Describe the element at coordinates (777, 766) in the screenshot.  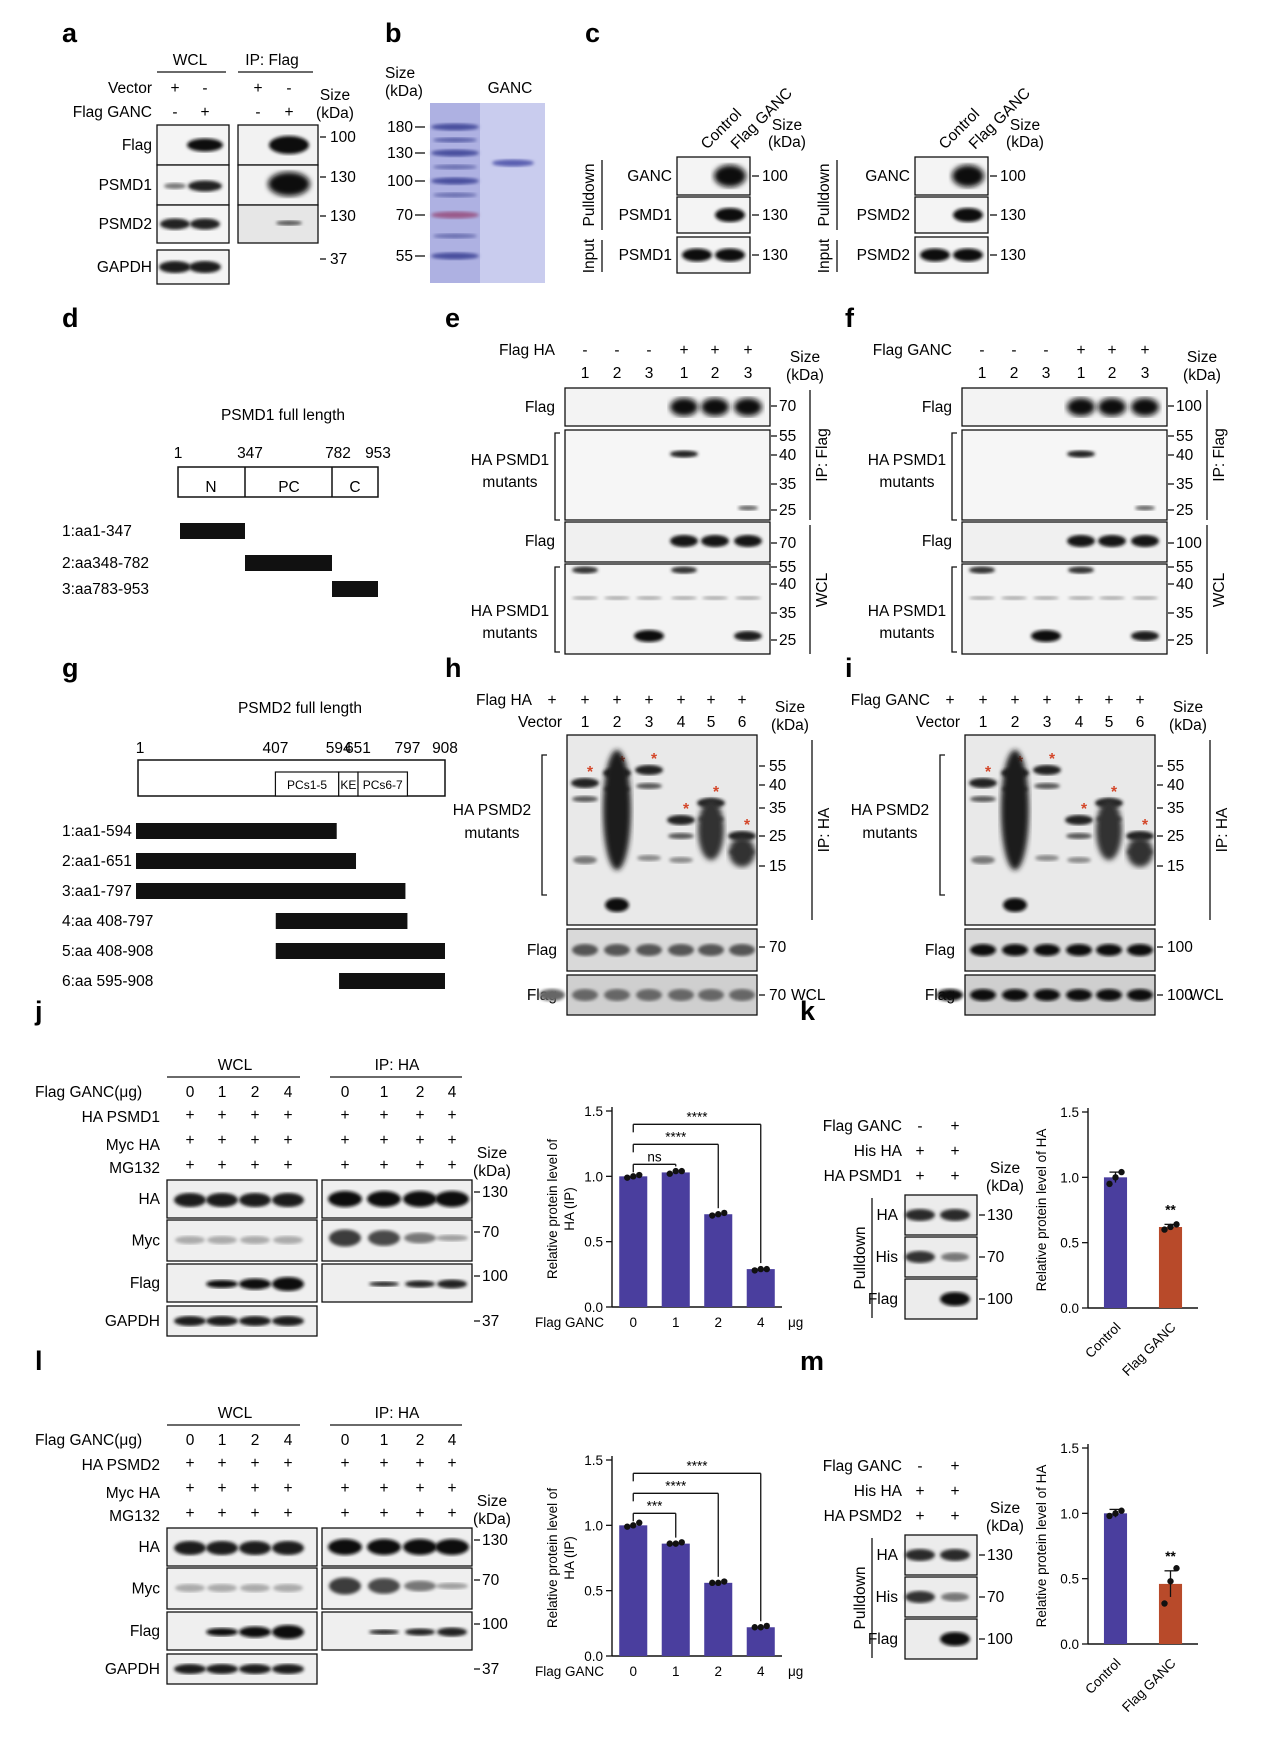
I see `marker-label: 55` at that location.